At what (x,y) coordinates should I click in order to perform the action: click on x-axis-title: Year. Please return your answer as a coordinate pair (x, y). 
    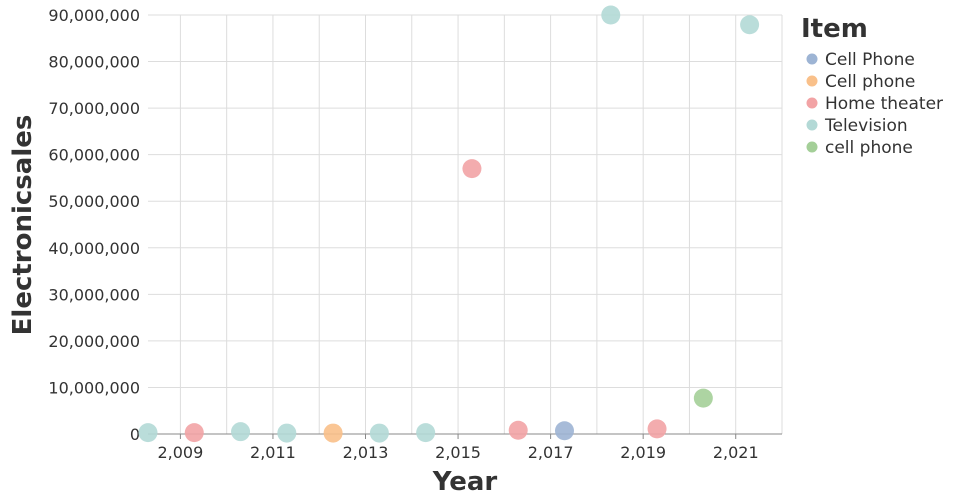
    Looking at the image, I should click on (465, 482).